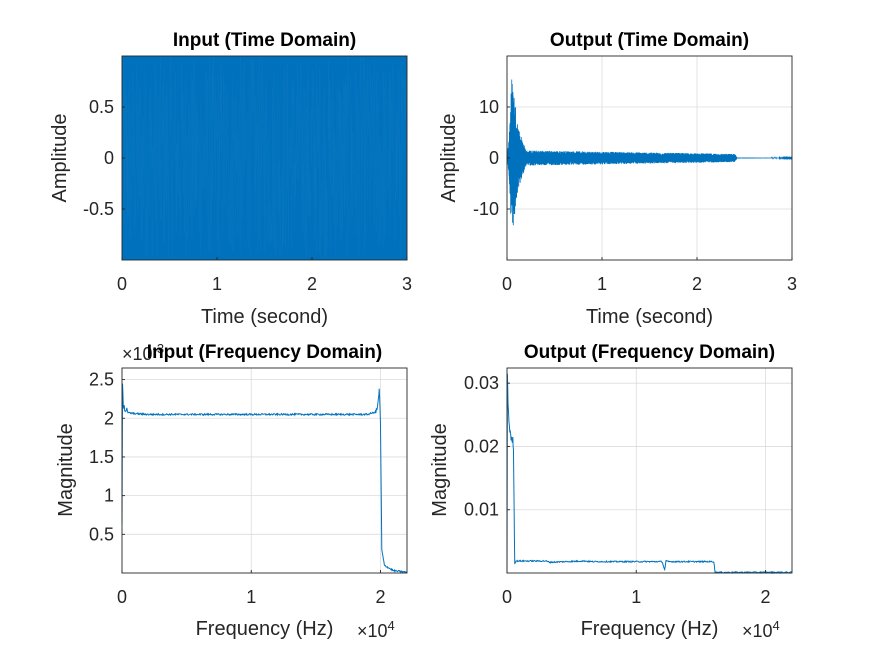 The image size is (875, 656). I want to click on y-tick-label: 2, so click(109, 418).